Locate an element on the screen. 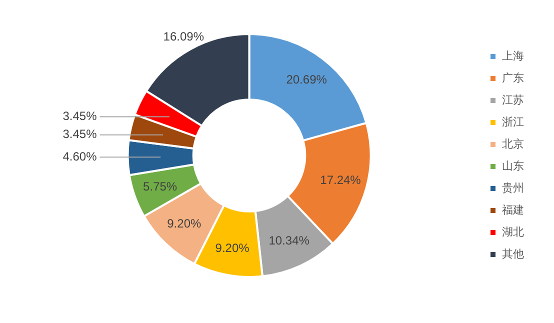  data-label: 5.75% is located at coordinates (160, 187).